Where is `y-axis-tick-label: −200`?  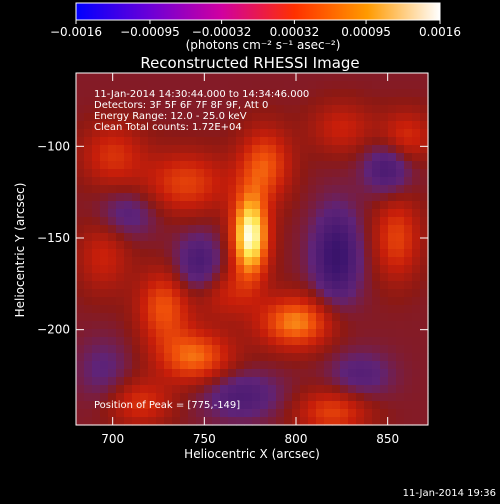 y-axis-tick-label: −200 is located at coordinates (53, 330).